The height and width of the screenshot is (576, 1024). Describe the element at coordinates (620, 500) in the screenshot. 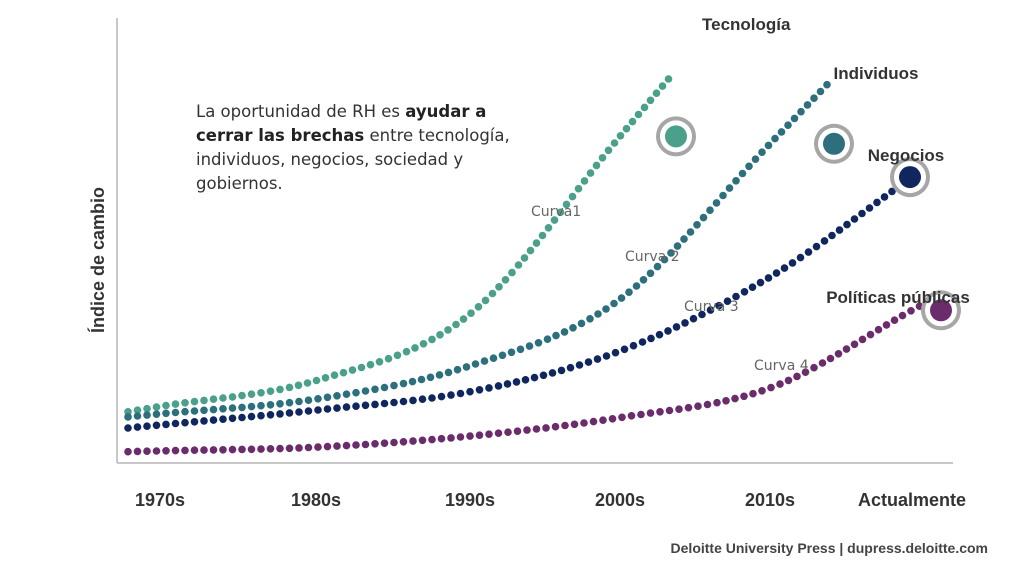

I see `x-tick-label: 2000s` at that location.